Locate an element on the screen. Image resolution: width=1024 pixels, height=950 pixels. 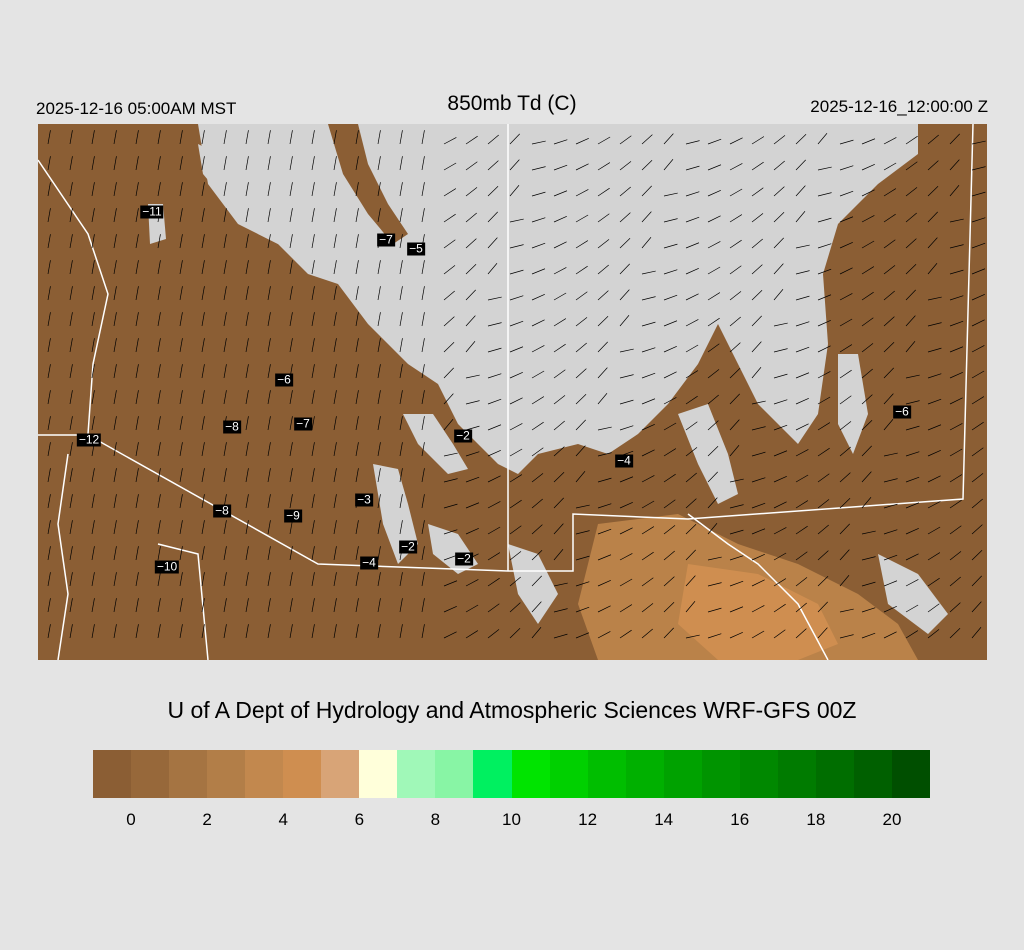
dry-patch-central is located at coordinates (465, 519).